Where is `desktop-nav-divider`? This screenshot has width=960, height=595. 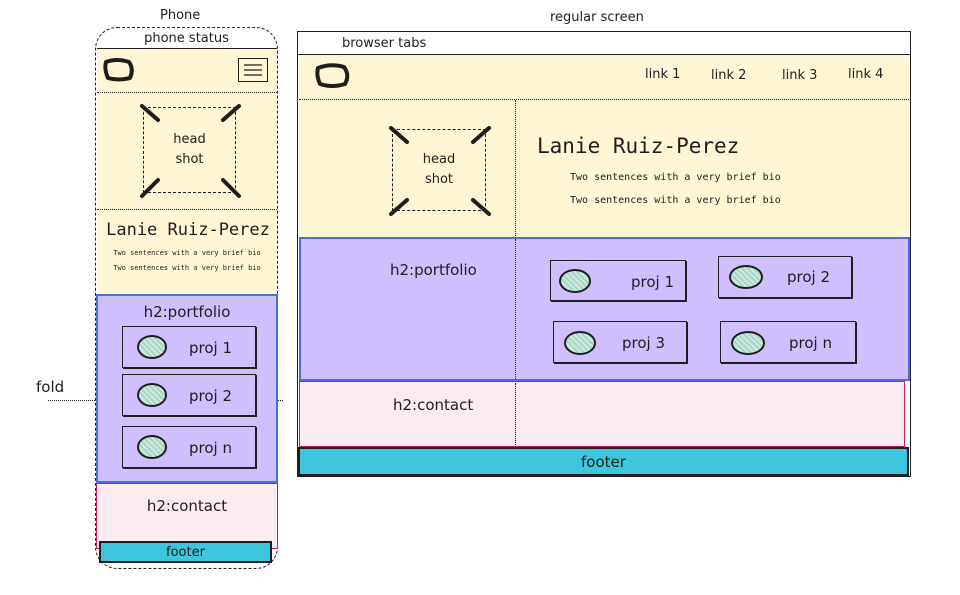
desktop-nav-divider is located at coordinates (604, 99).